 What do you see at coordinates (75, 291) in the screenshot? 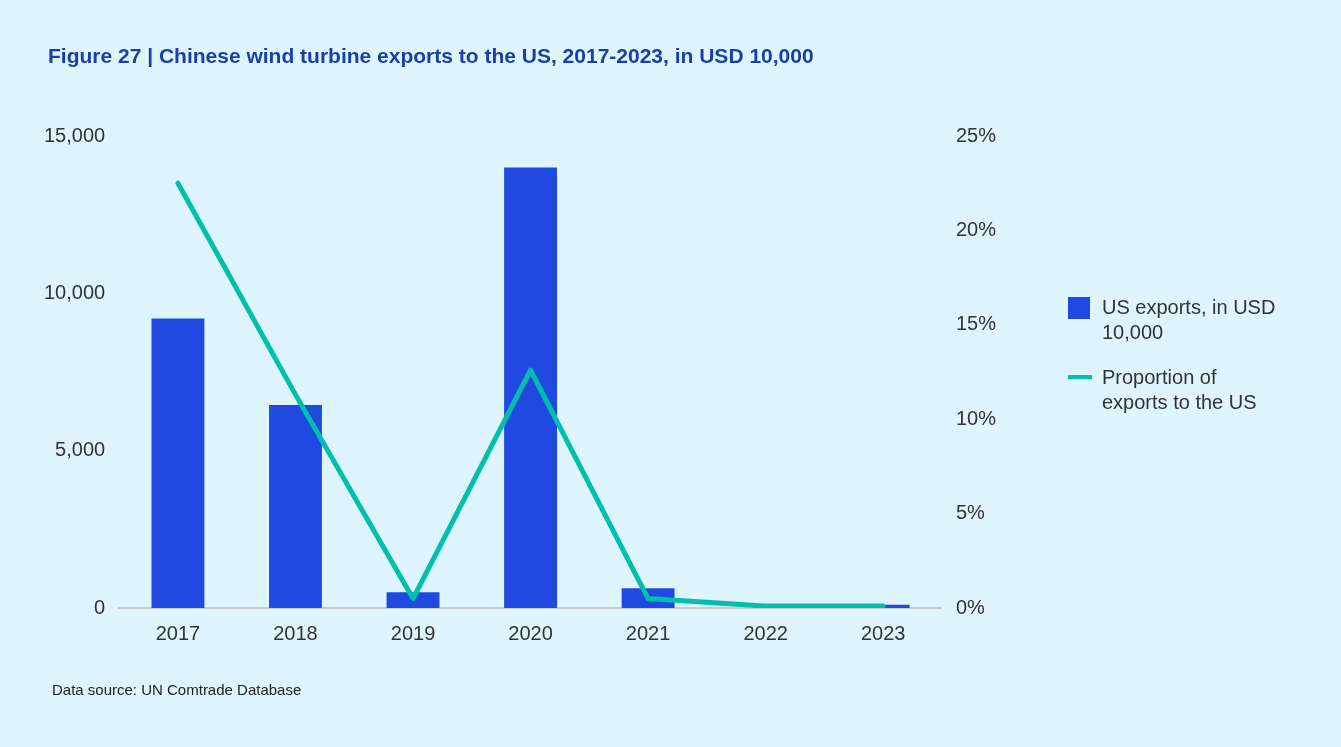
I see `y-tick-label: 10,000` at bounding box center [75, 291].